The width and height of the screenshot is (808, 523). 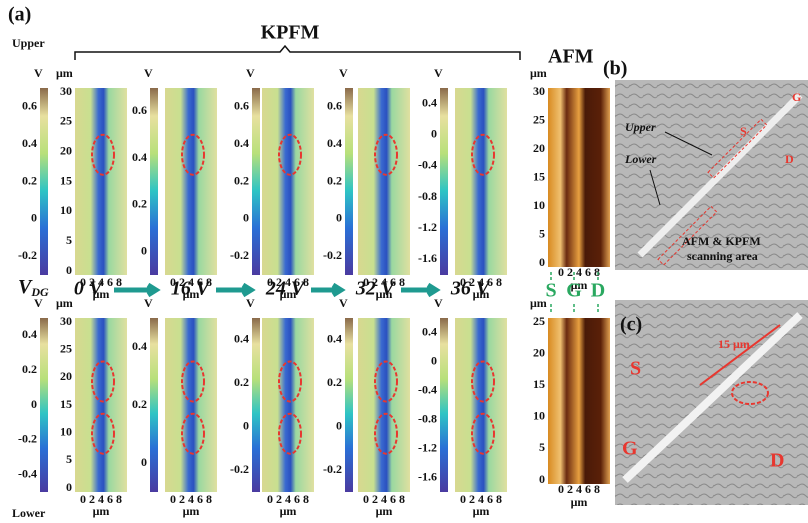 What do you see at coordinates (28, 43) in the screenshot?
I see `row-label: Upper` at bounding box center [28, 43].